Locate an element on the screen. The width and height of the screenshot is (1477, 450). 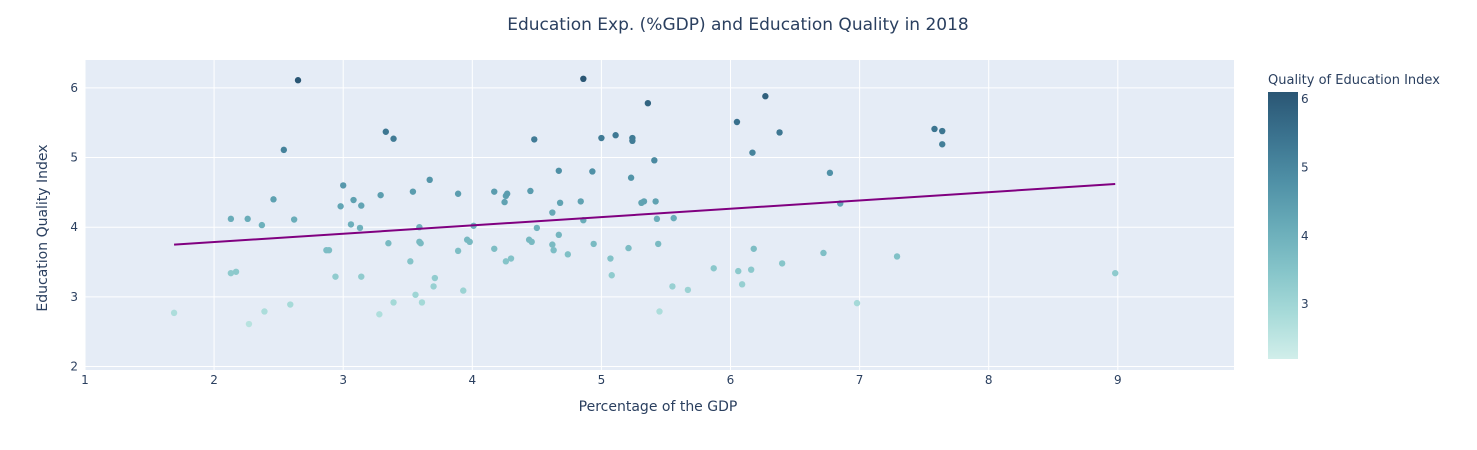
colorbar-tick-label: 5 is located at coordinates (1305, 167).